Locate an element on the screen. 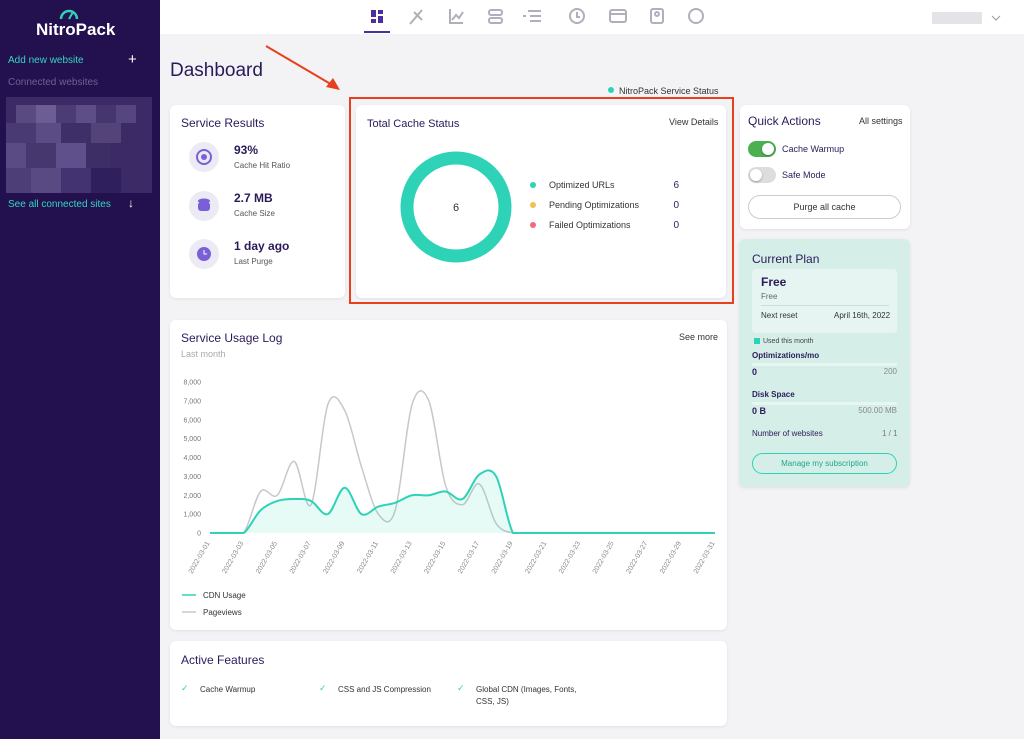 The height and width of the screenshot is (739, 1024). result-label: Cache Size is located at coordinates (254, 213).